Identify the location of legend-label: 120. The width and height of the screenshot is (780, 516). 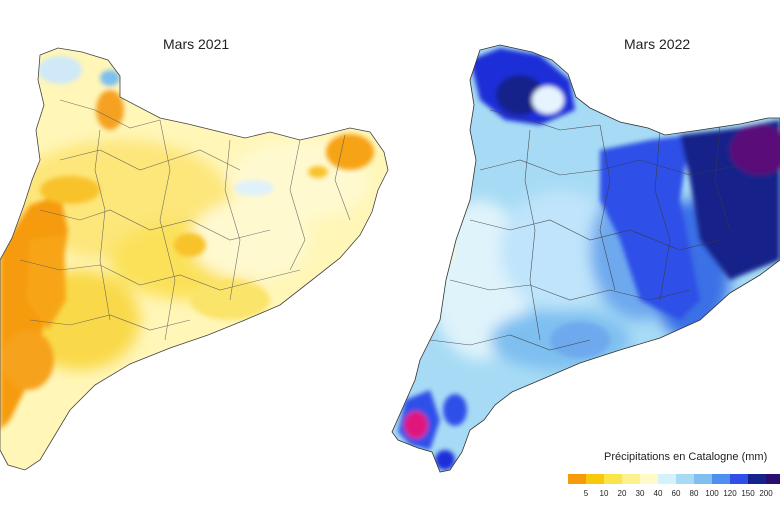
(730, 493).